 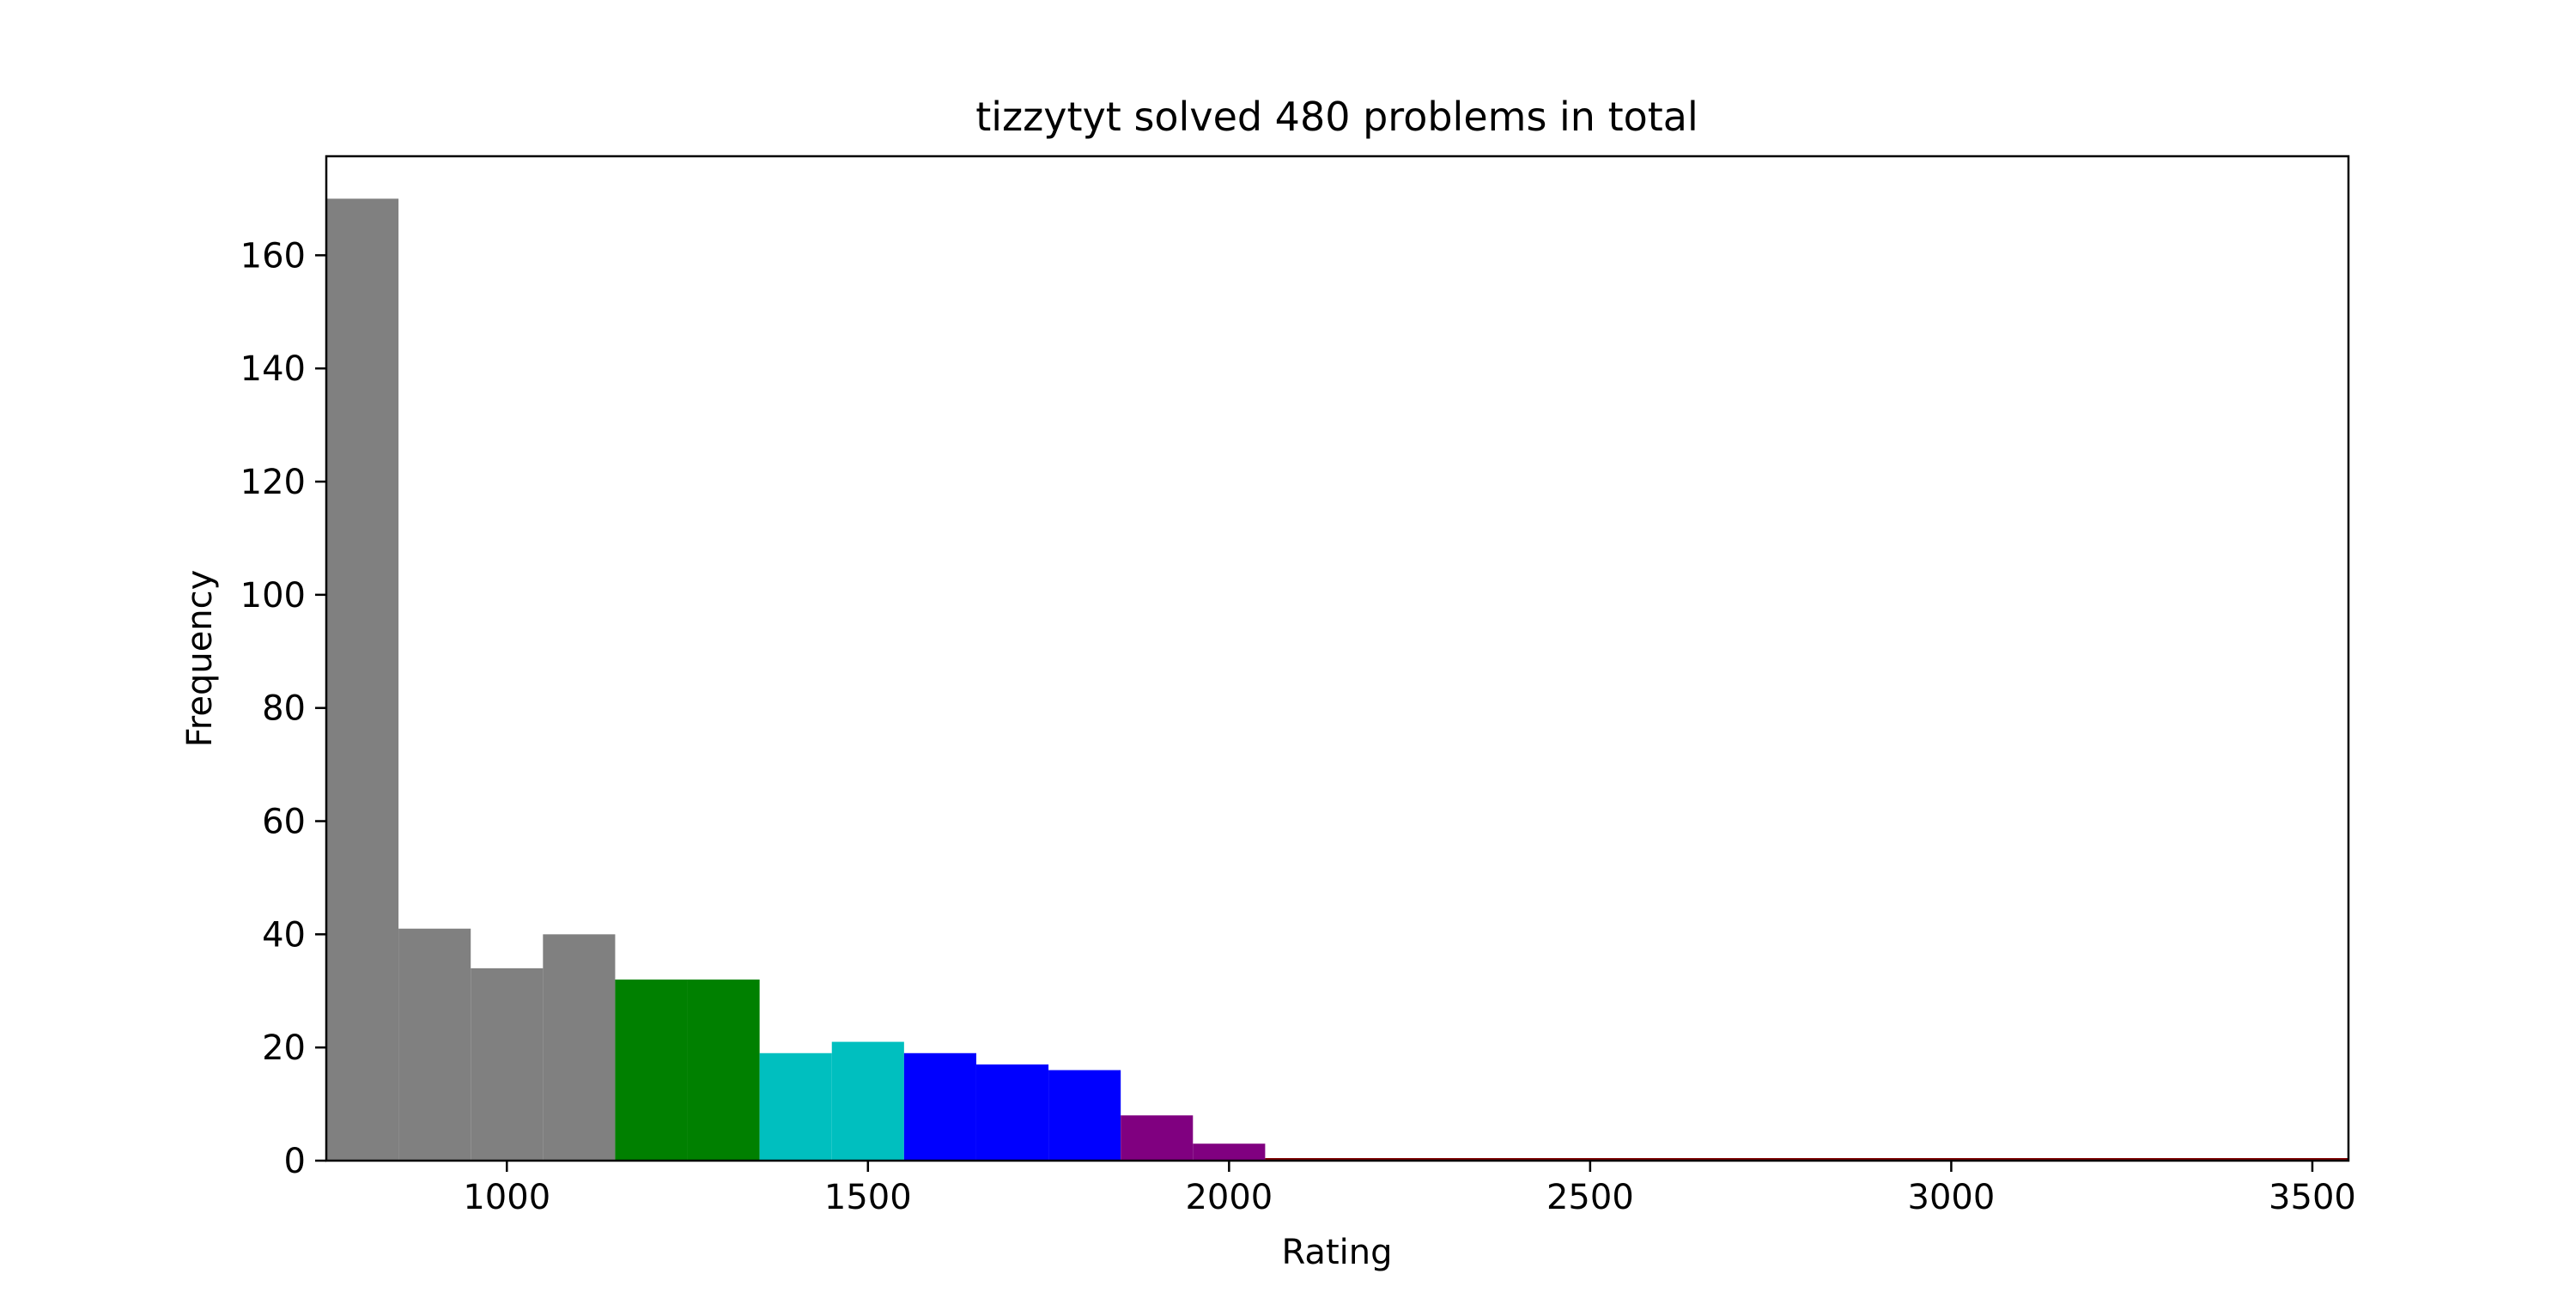 What do you see at coordinates (1336, 117) in the screenshot?
I see `chart-title: tizzytyt solved 480 problems in total` at bounding box center [1336, 117].